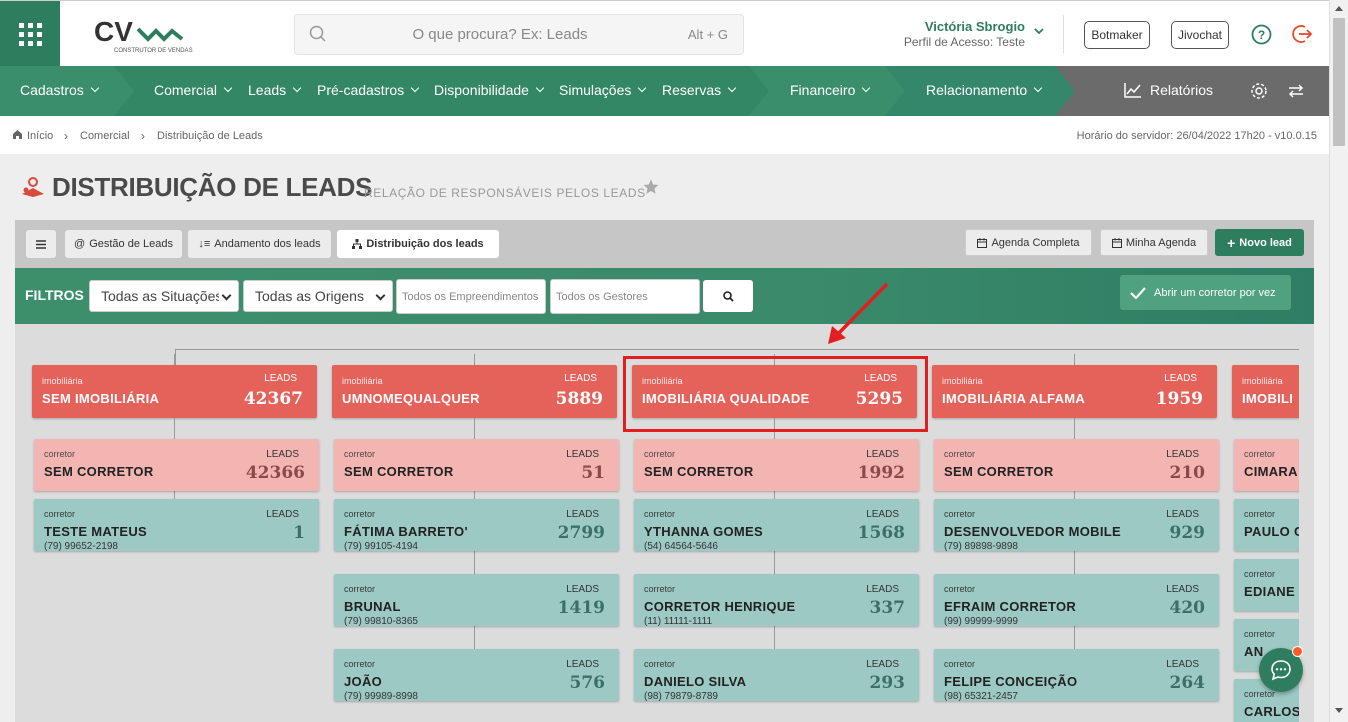 This screenshot has height=722, width=1348. I want to click on sem-corretor-card: corretor CIMARA, so click(1266, 465).